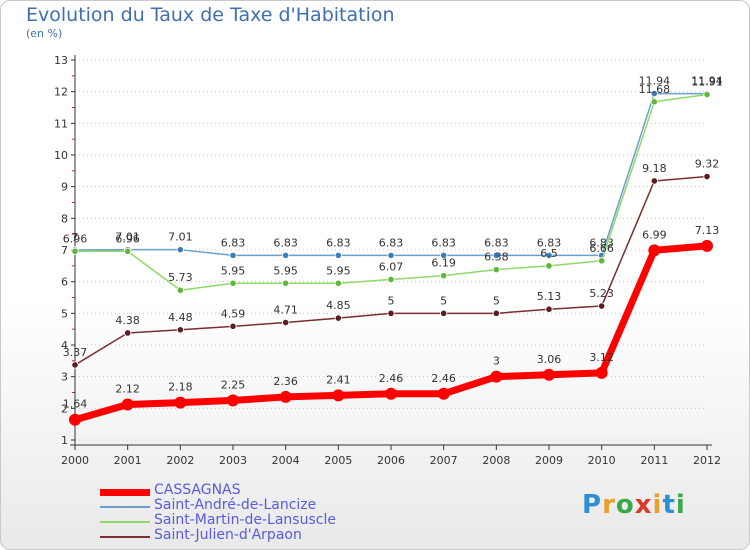 This screenshot has width=750, height=550. What do you see at coordinates (443, 263) in the screenshot?
I see `data-label: 6.19` at bounding box center [443, 263].